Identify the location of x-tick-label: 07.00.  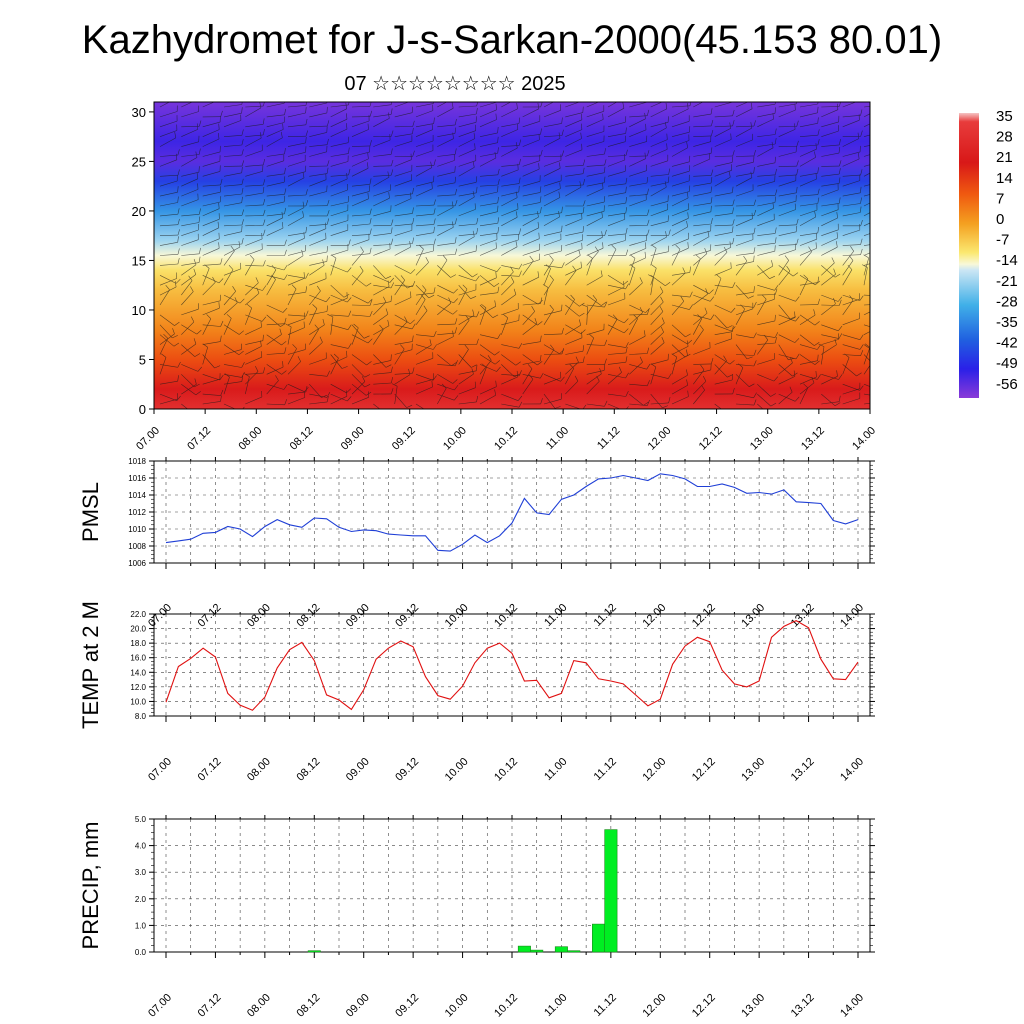
(160, 770).